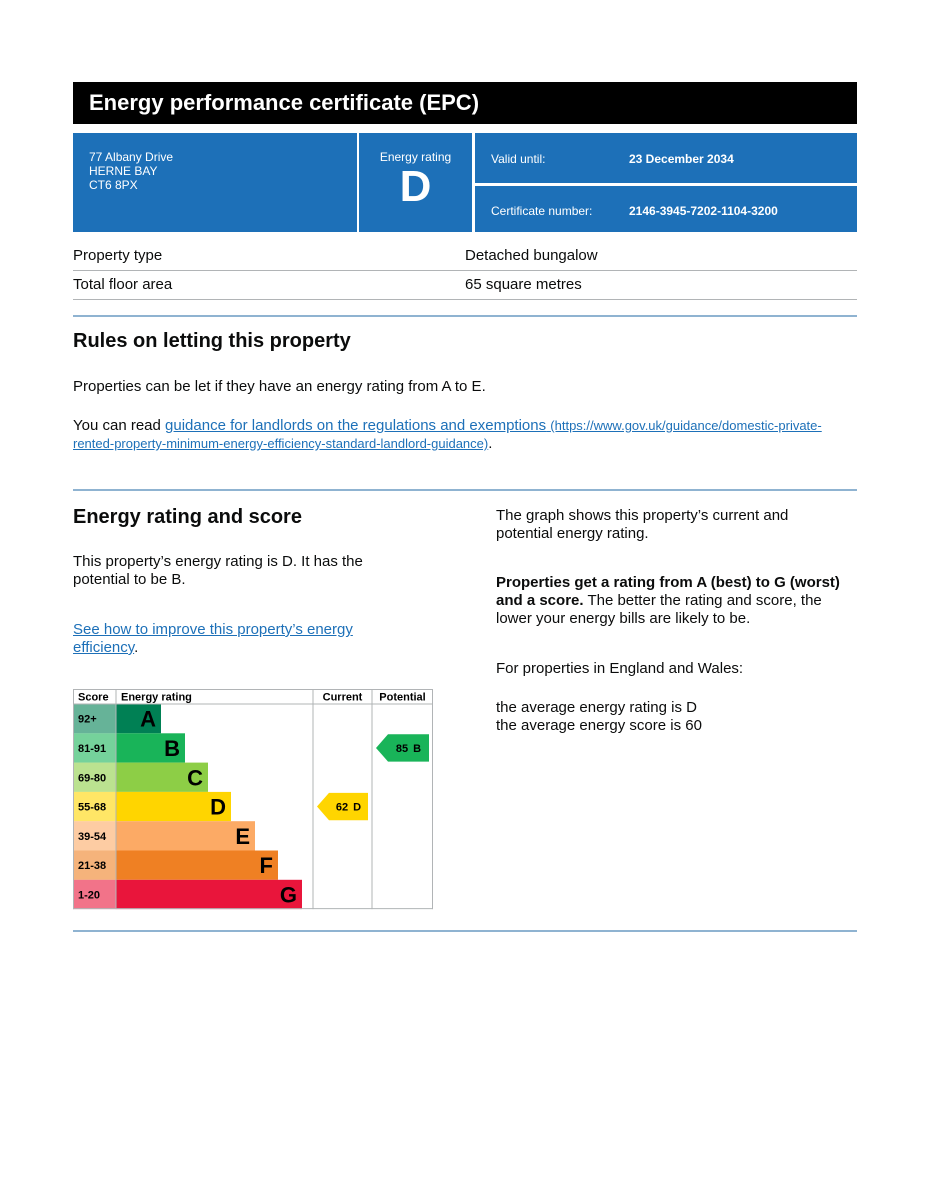 This screenshot has height=1200, width=928. Describe the element at coordinates (118, 255) in the screenshot. I see `row-label: Property type` at that location.